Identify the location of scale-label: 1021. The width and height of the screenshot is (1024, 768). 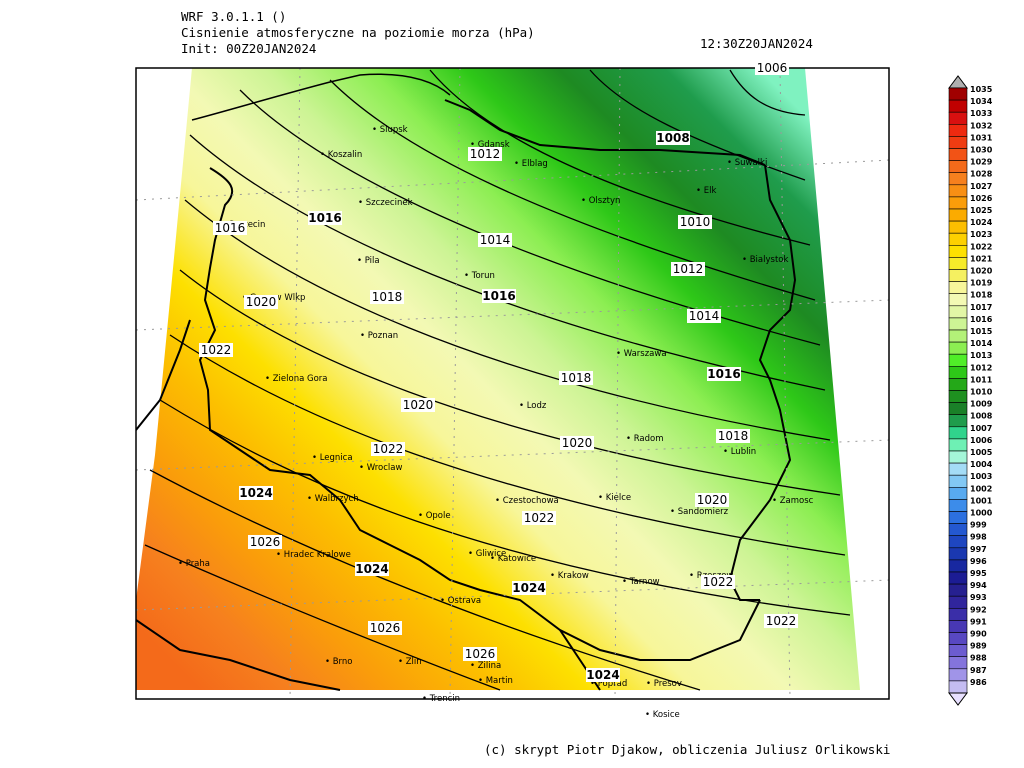
(981, 258).